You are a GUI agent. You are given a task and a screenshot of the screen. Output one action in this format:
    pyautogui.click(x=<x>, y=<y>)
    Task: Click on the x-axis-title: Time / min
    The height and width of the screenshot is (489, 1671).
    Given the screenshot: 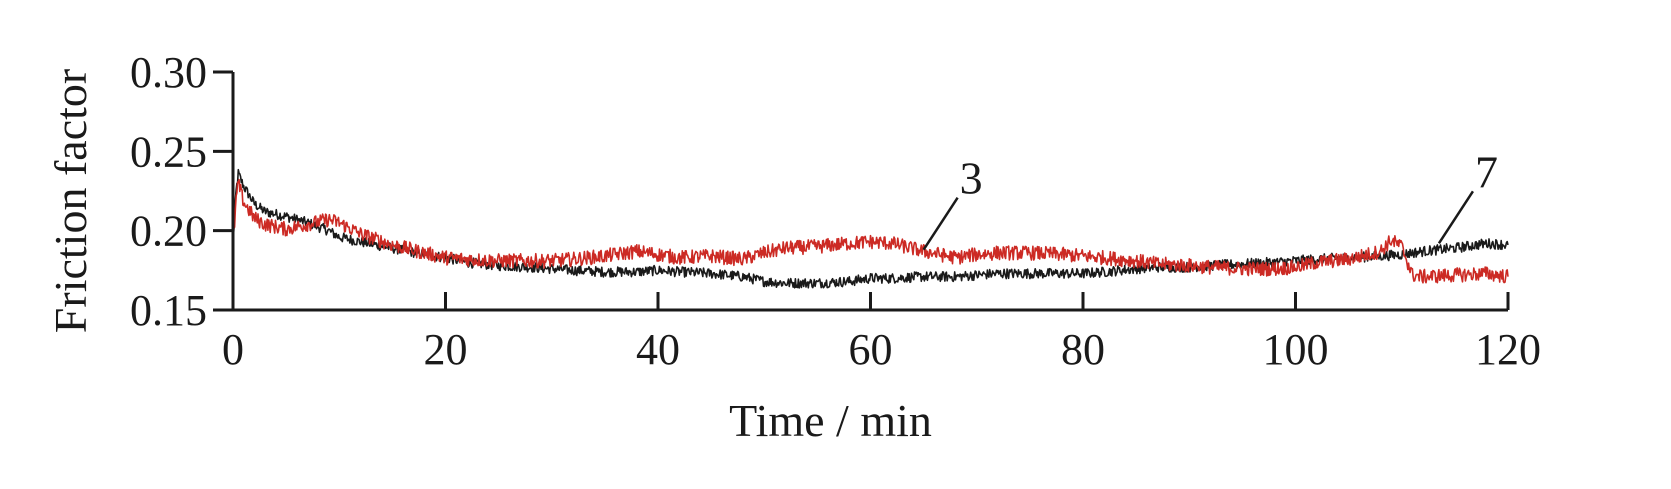 What is the action you would take?
    pyautogui.click(x=830, y=420)
    